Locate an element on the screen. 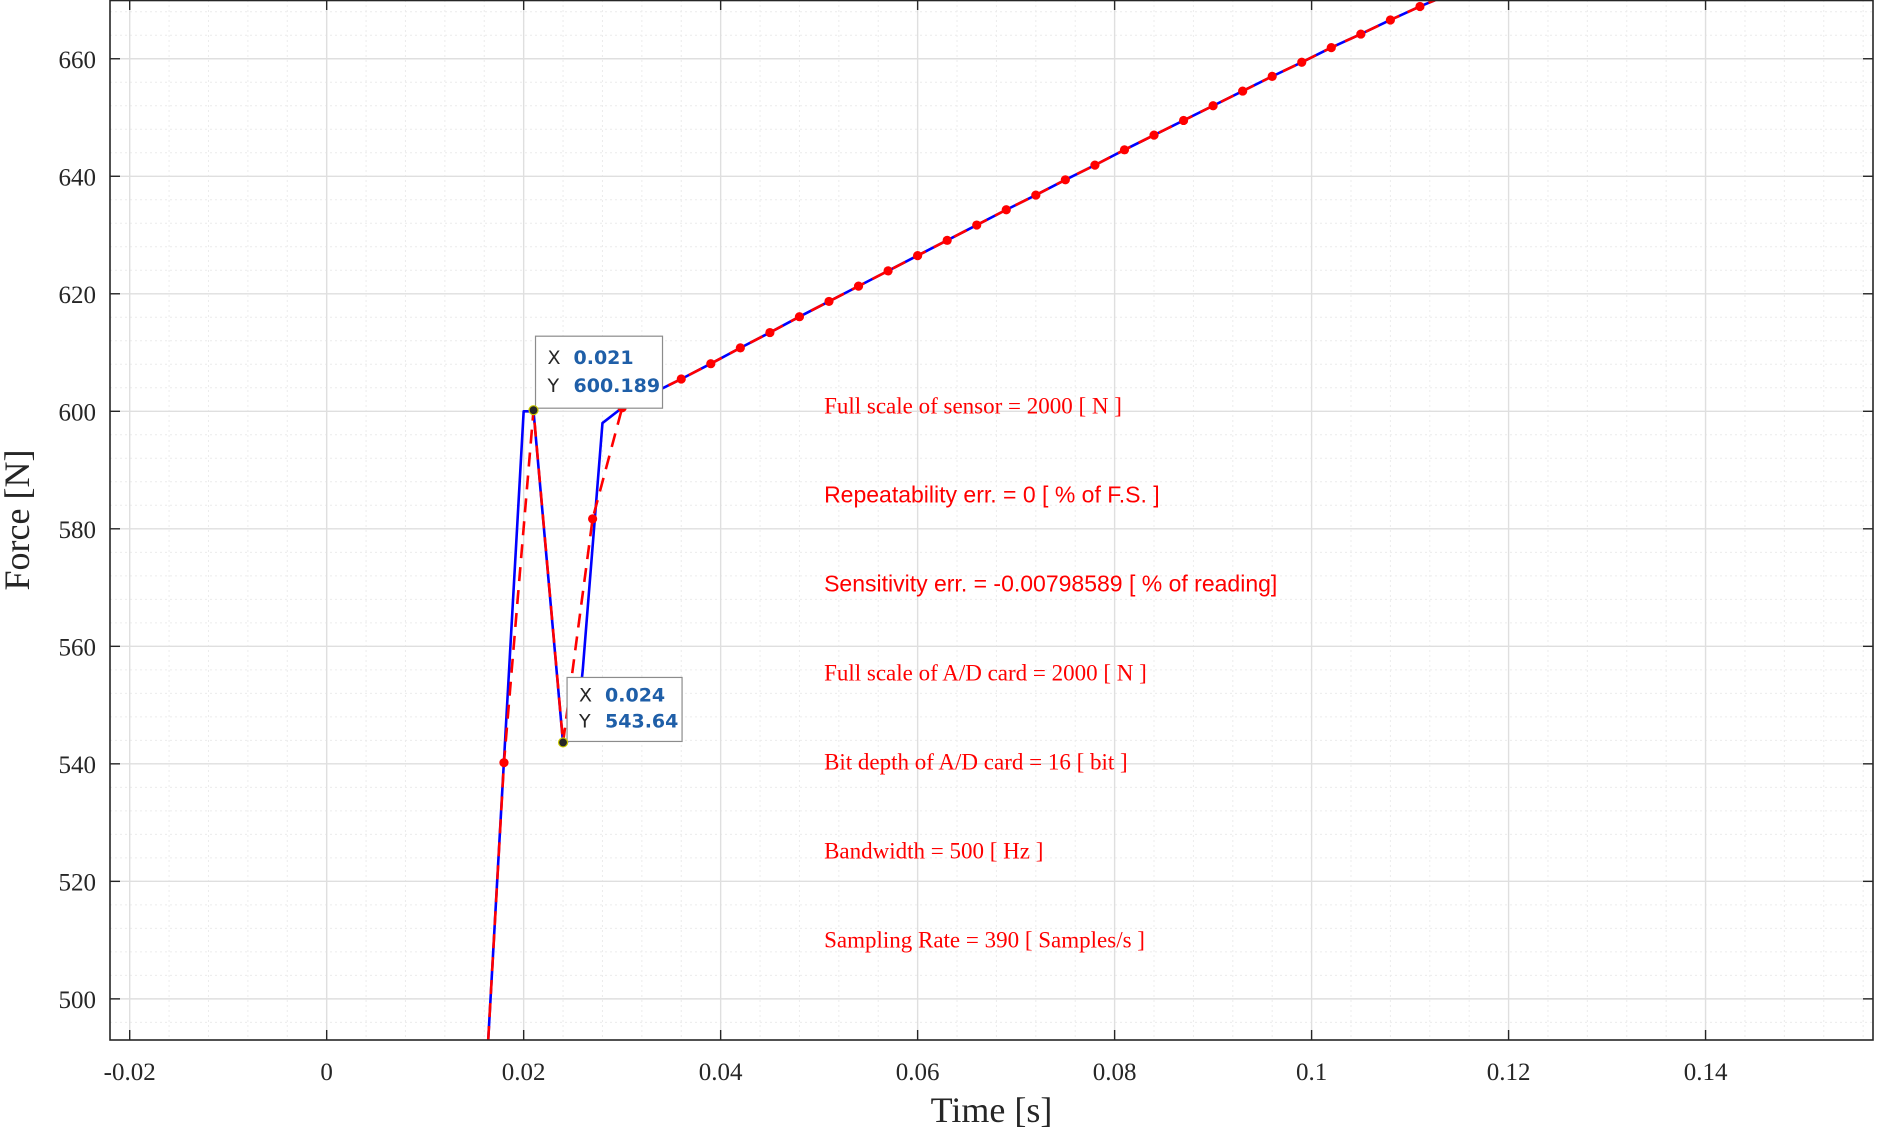  x-tick-label: -0.02 is located at coordinates (130, 1072).